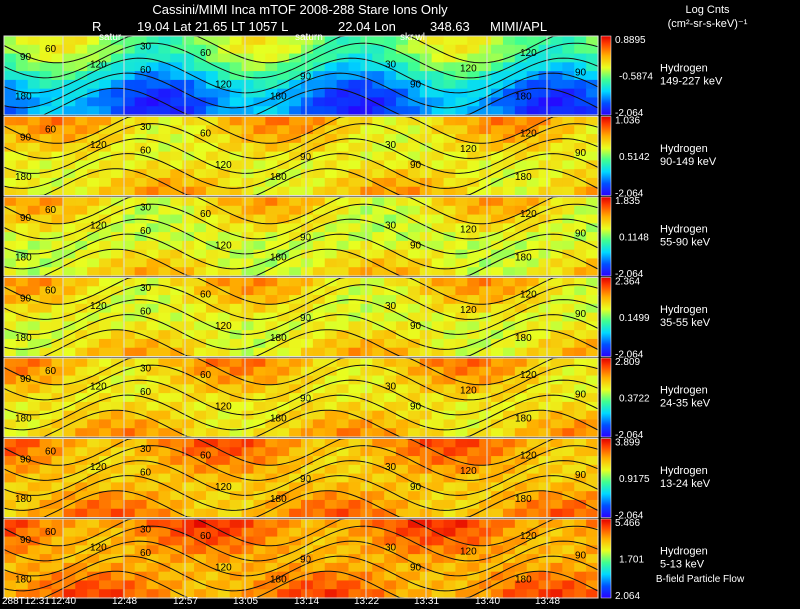 The width and height of the screenshot is (800, 609). I want to click on header-lat-lt-l: 19.04 Lat 21.65 LT 1057 L, so click(213, 26).